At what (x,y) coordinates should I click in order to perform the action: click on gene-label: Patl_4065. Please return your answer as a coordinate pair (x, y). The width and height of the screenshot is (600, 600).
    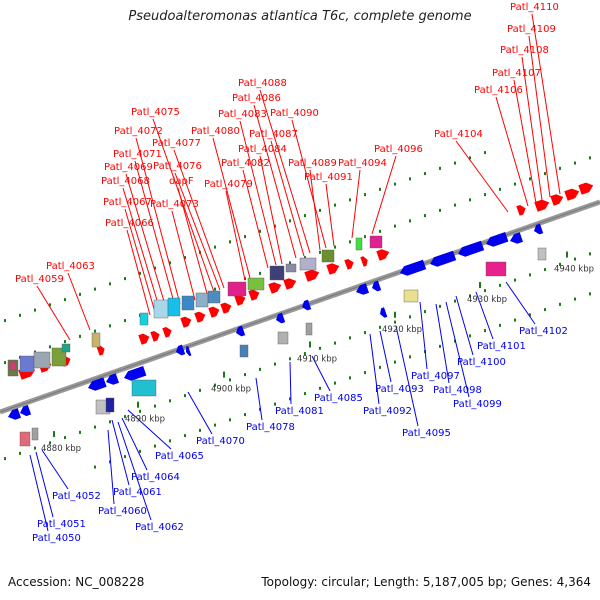
    Looking at the image, I should click on (179, 456).